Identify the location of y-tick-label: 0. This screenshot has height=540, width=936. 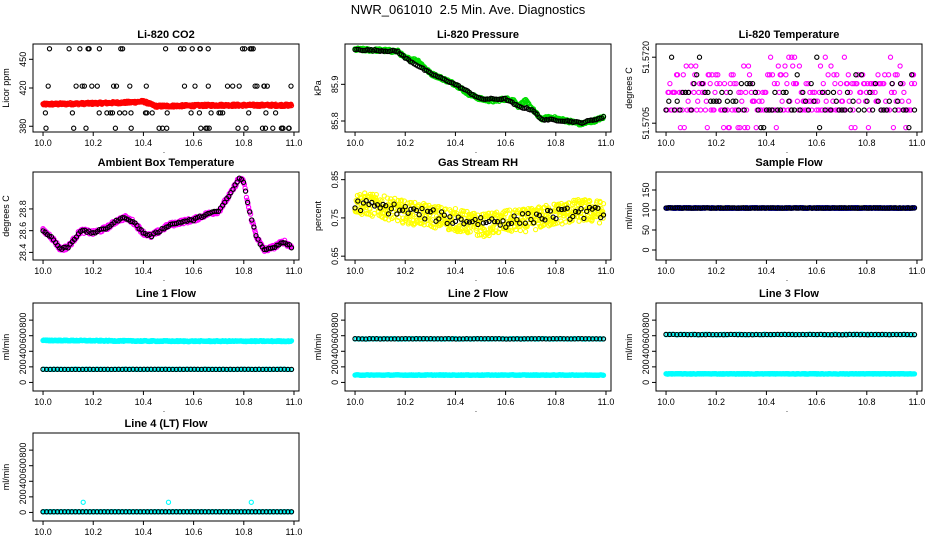
(23, 382).